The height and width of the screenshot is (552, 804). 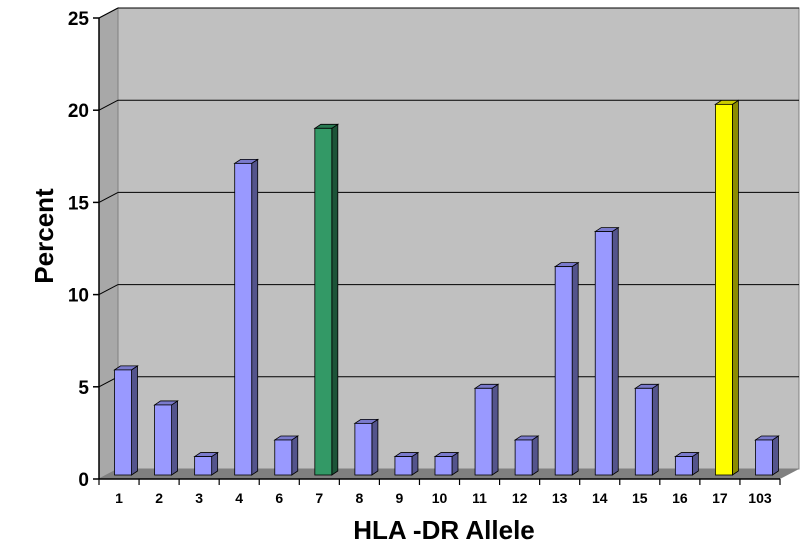 I want to click on y-tick-label: 0, so click(x=83, y=480).